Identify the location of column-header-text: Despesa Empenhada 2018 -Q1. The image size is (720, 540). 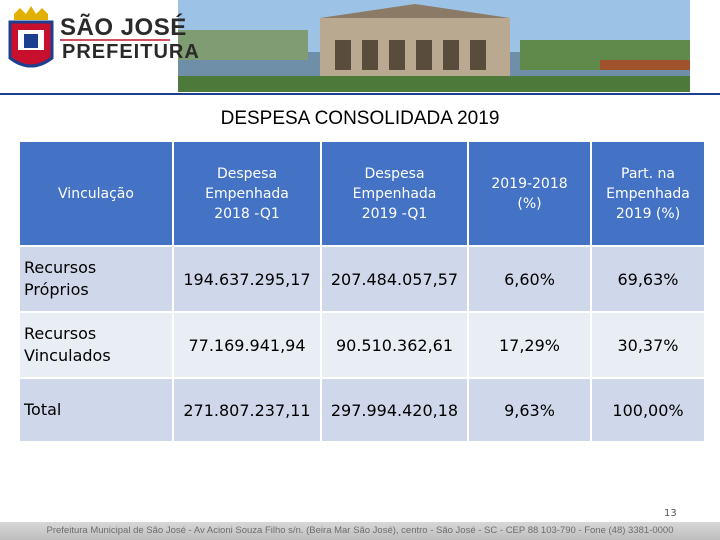
(247, 193).